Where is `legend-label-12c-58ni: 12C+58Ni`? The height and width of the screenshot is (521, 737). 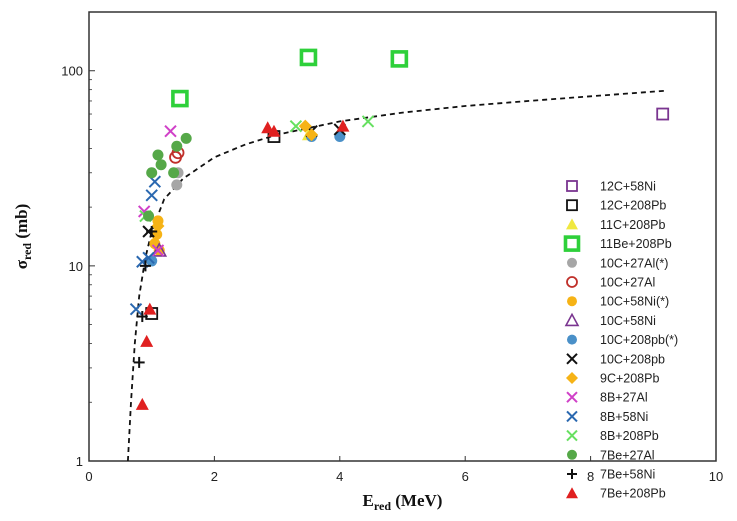 legend-label-12c-58ni: 12C+58Ni is located at coordinates (628, 187).